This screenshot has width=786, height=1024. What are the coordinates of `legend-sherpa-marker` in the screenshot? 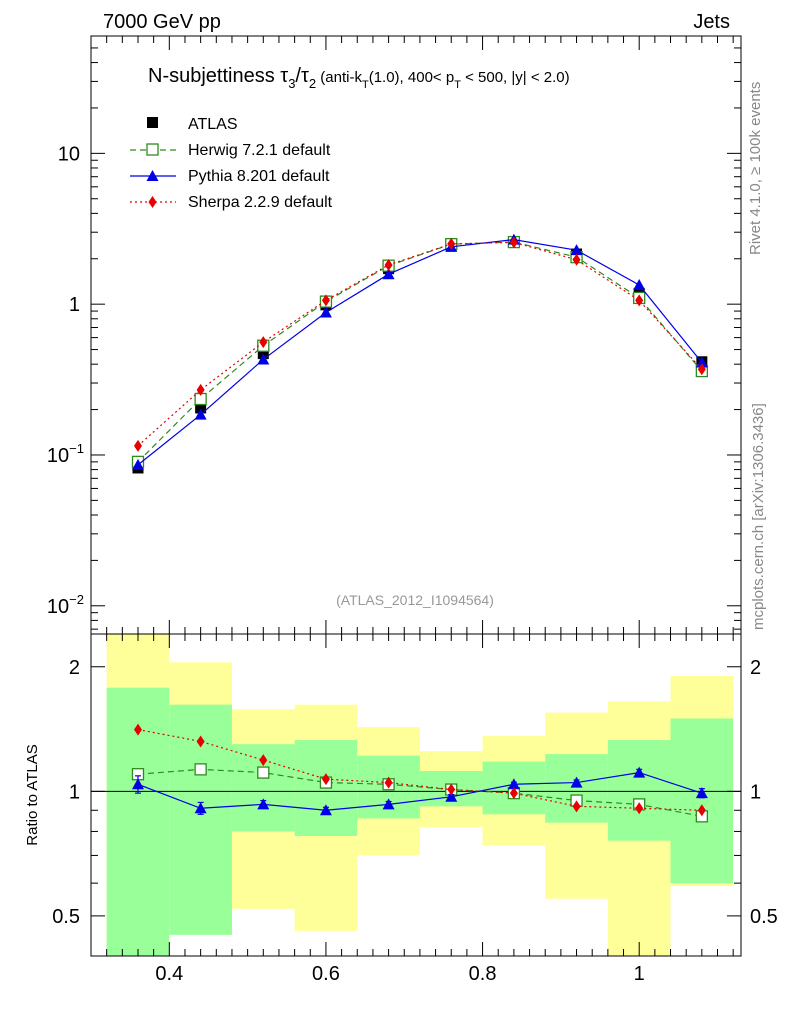 It's located at (152, 202).